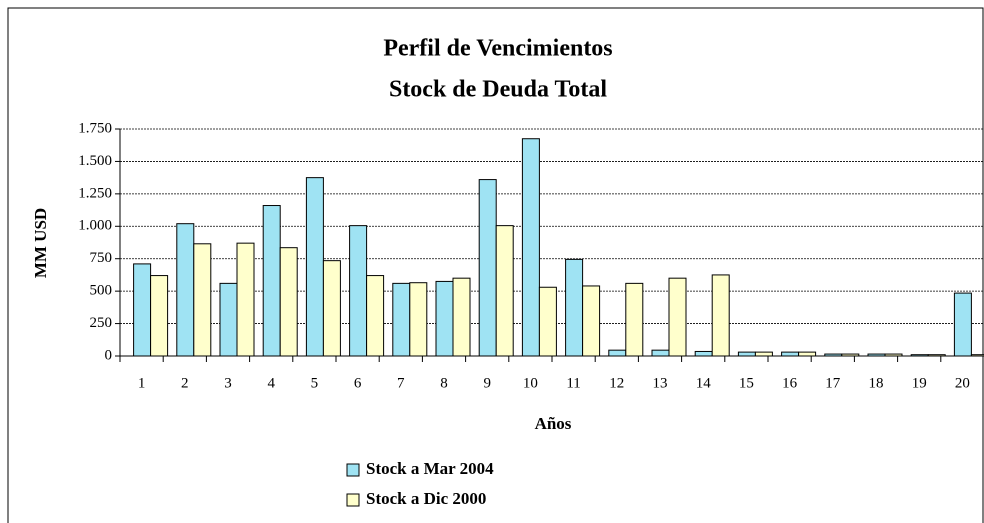 This screenshot has width=984, height=523. Describe the element at coordinates (142, 383) in the screenshot. I see `x-tick-label: 1` at that location.